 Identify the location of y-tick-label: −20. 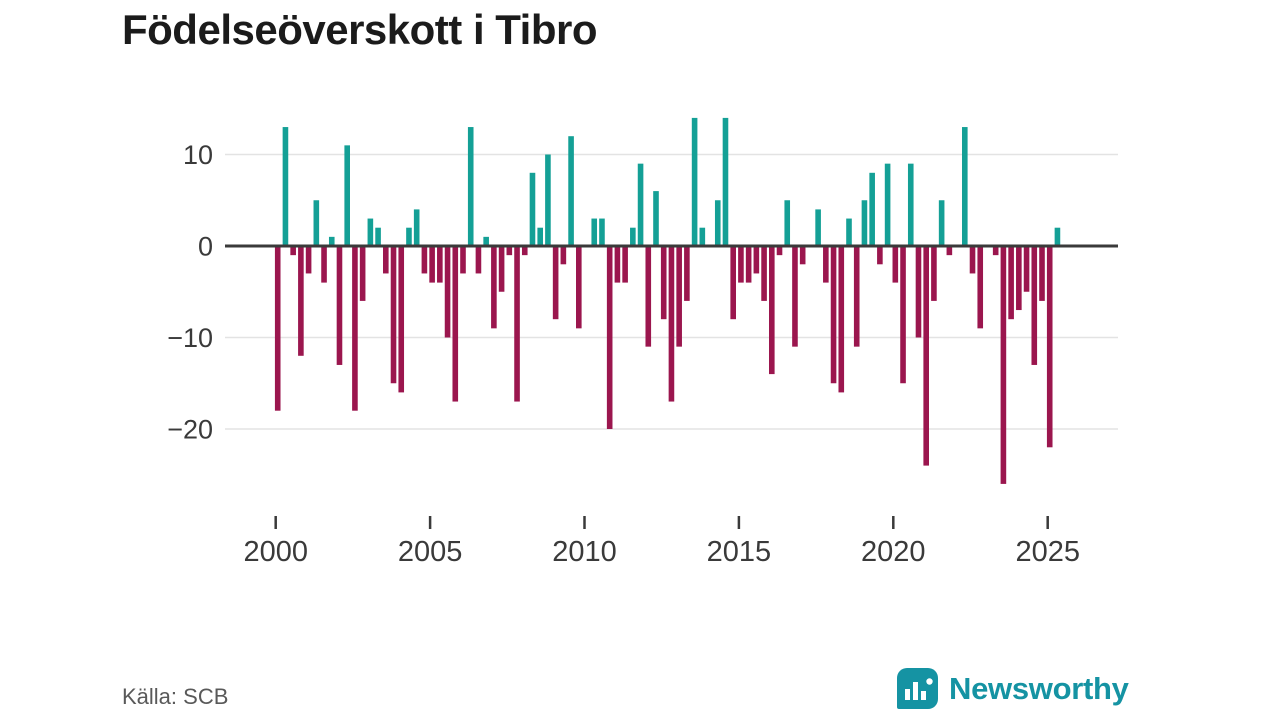
(190, 430).